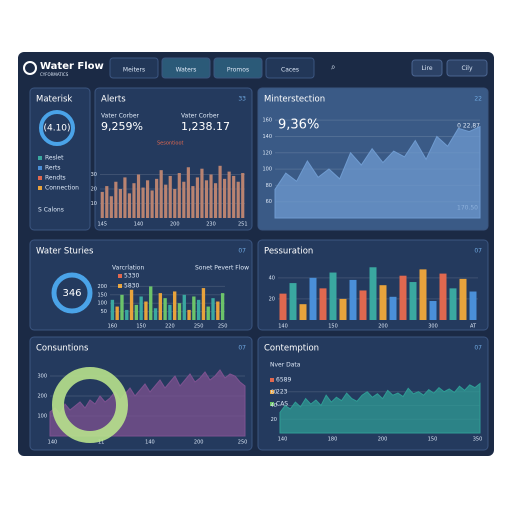 The height and width of the screenshot is (512, 512). I want to click on legend-item: CAS, so click(282, 404).